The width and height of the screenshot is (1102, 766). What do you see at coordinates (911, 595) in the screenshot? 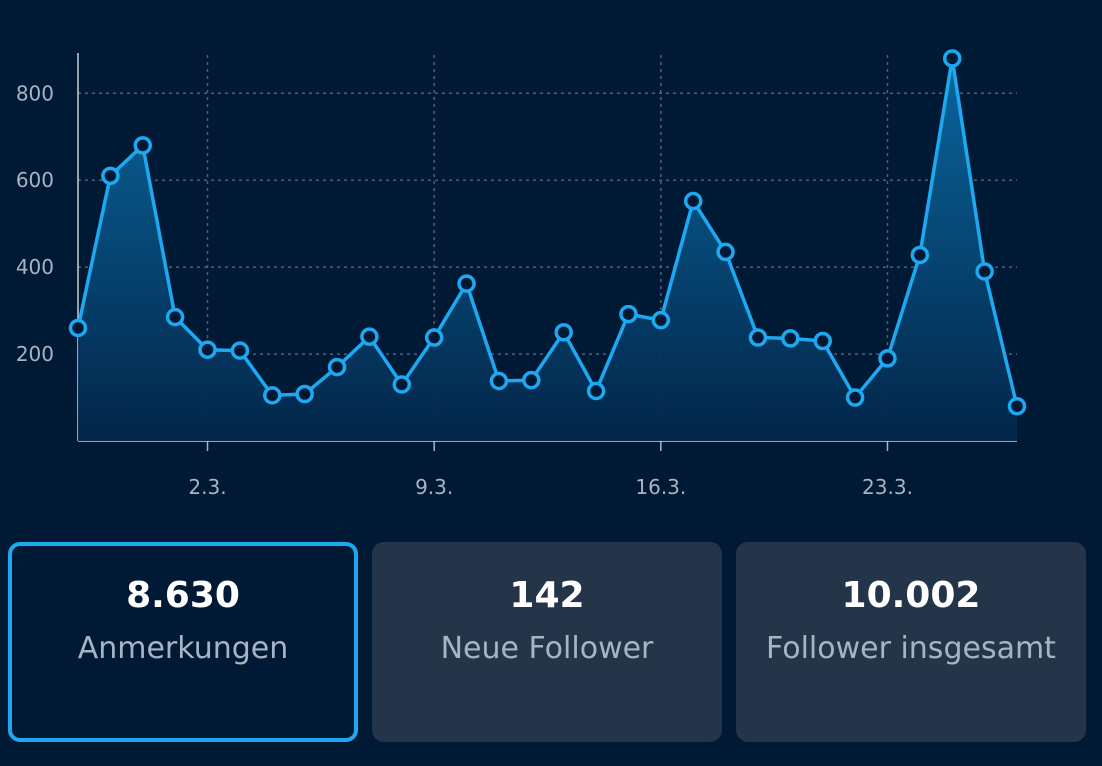
I see `stat-value: 10.002` at bounding box center [911, 595].